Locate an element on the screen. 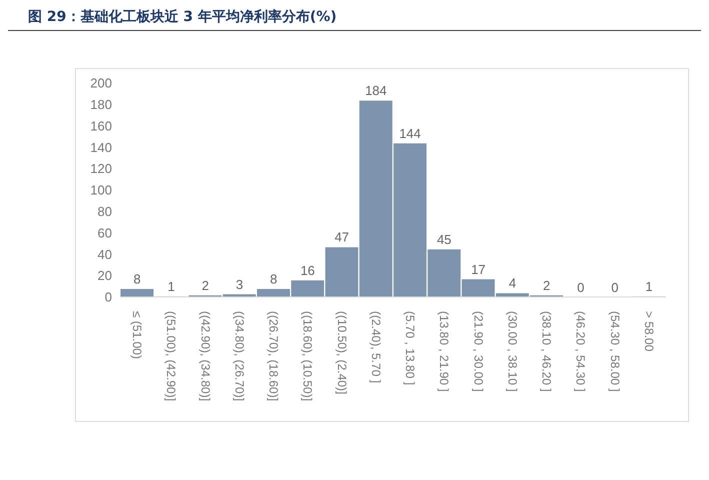 The height and width of the screenshot is (480, 709). x-tick-label: ((10.50), (2.40)] is located at coordinates (341, 352).